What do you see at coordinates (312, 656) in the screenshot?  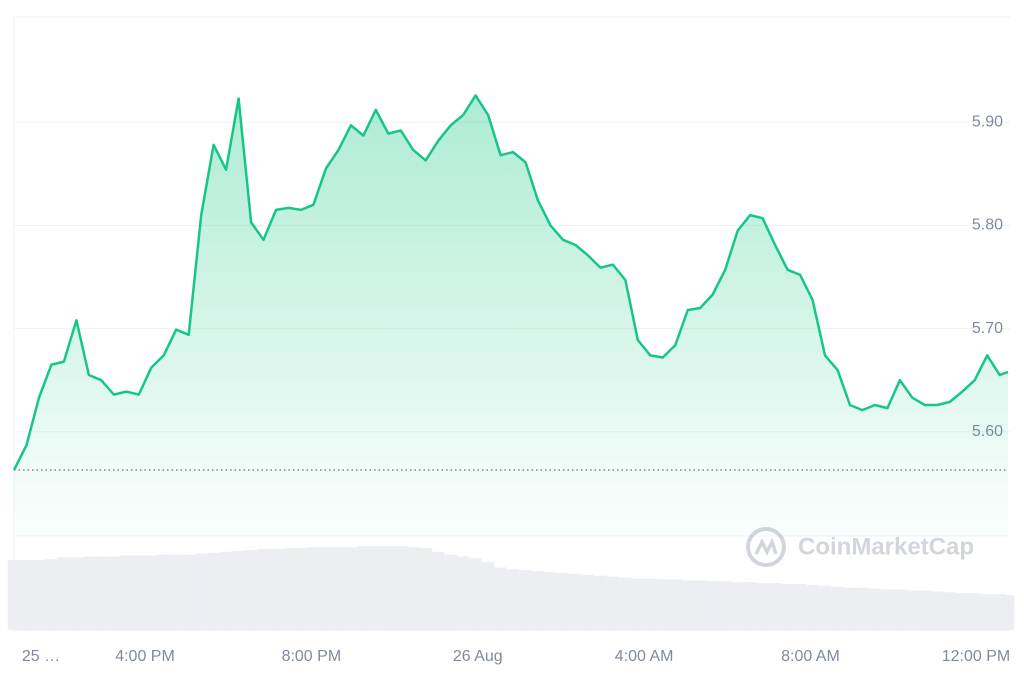 I see `x-tick-label: 8:00 PM` at bounding box center [312, 656].